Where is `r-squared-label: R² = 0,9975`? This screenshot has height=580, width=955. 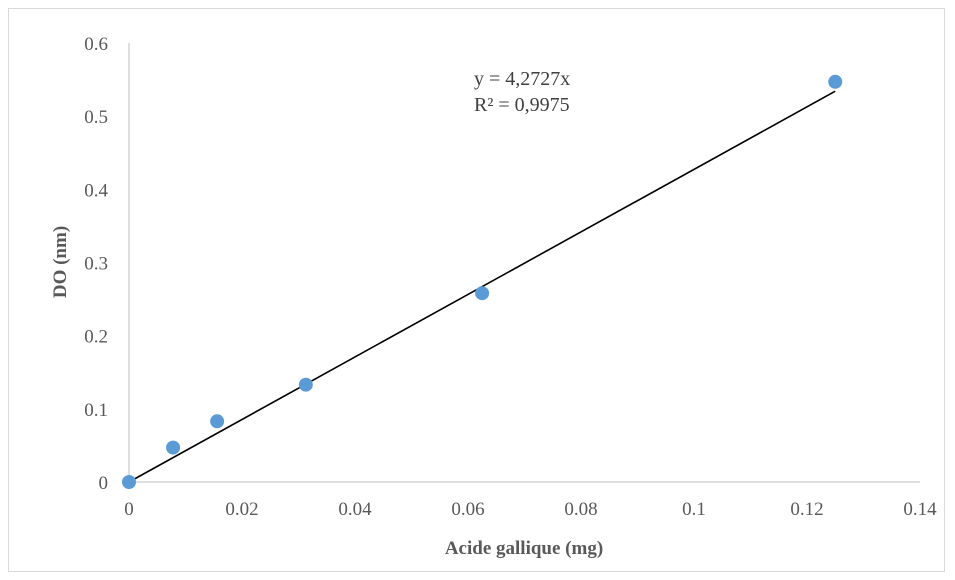
r-squared-label: R² = 0,9975 is located at coordinates (522, 105).